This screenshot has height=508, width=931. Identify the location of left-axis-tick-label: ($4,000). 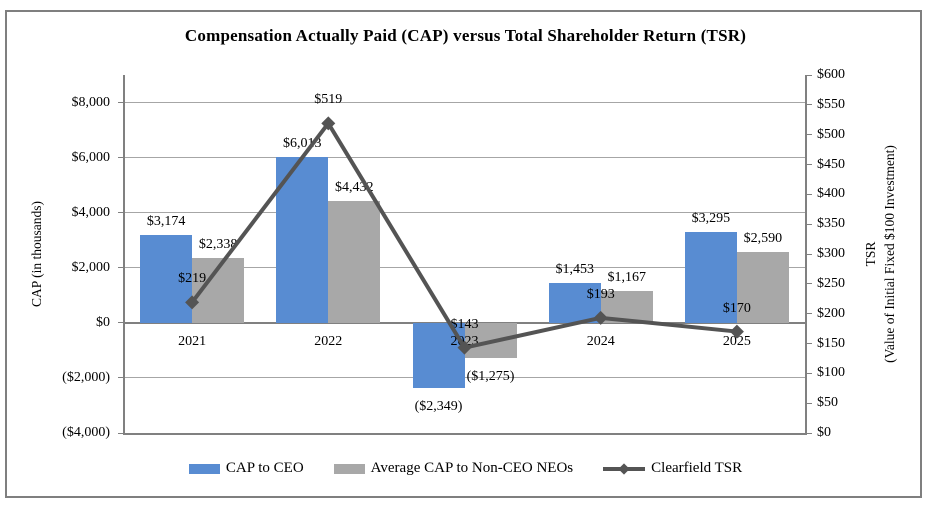
(86, 432).